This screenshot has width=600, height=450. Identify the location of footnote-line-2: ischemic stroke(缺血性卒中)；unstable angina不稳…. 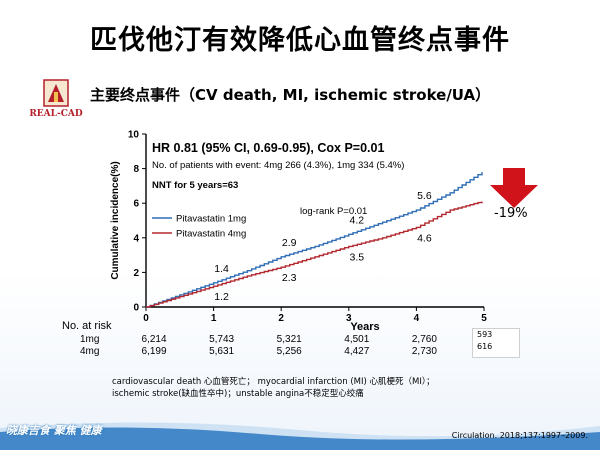
(238, 394).